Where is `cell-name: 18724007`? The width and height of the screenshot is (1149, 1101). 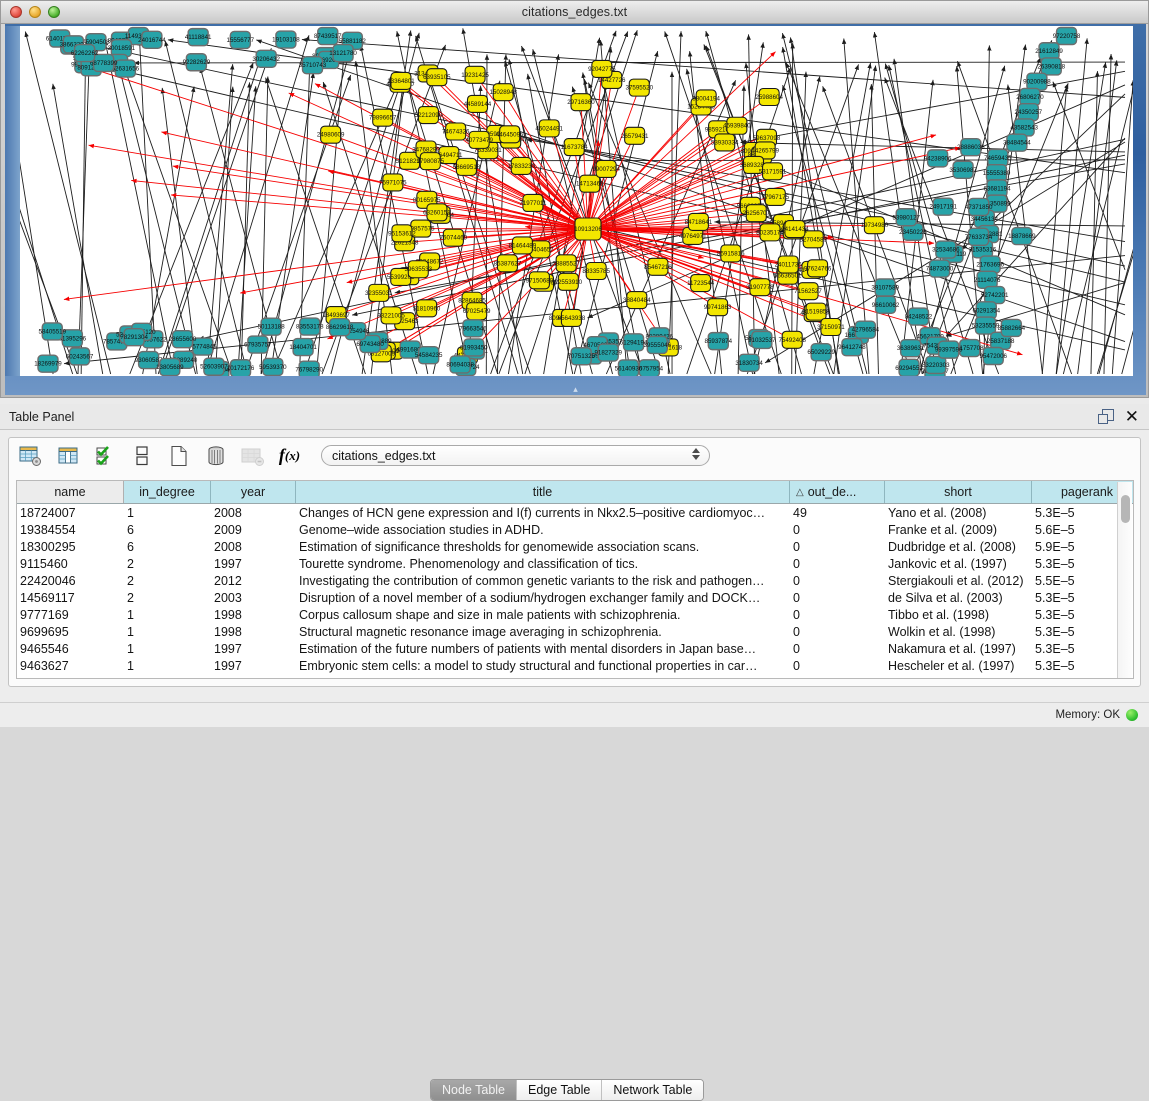
cell-name: 18724007 is located at coordinates (70, 513).